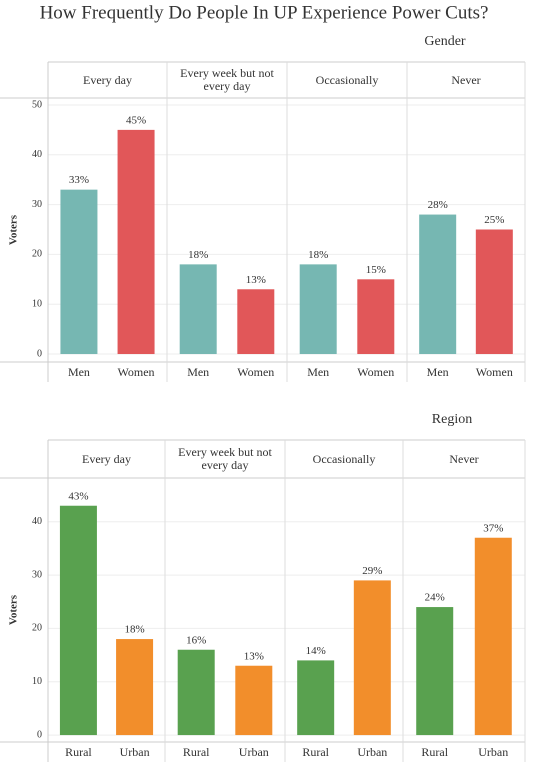 The image size is (534, 784). Describe the element at coordinates (372, 571) in the screenshot. I see `value-label: 29%` at that location.